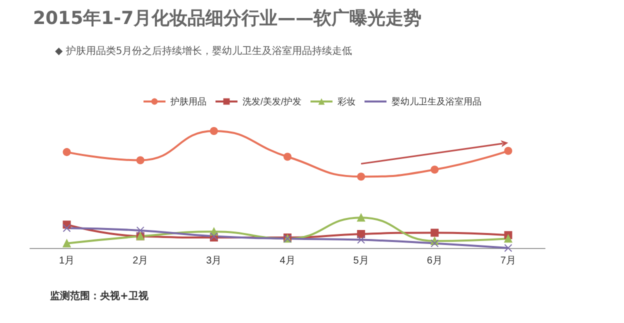  Describe the element at coordinates (99, 296) in the screenshot. I see `text: 监测范围：央视+卫视` at that location.